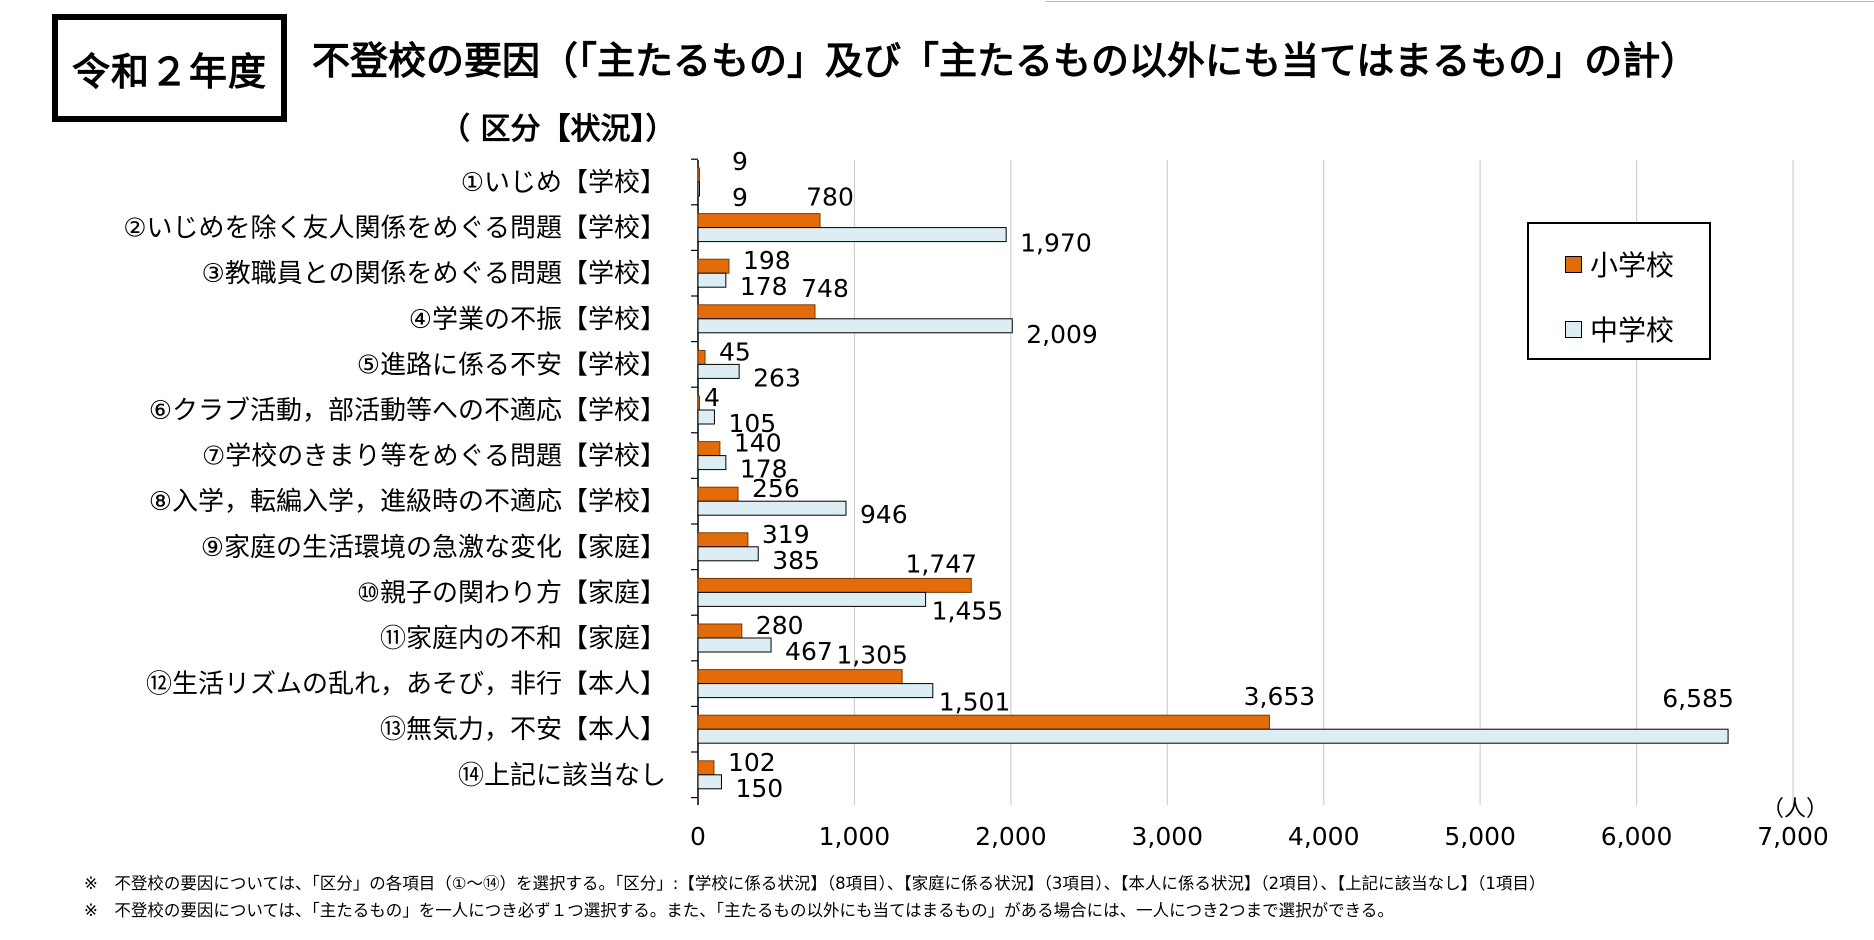 Image resolution: width=1874 pixels, height=940 pixels. What do you see at coordinates (1698, 698) in the screenshot?
I see `value-label-junior-high: 6,585` at bounding box center [1698, 698].